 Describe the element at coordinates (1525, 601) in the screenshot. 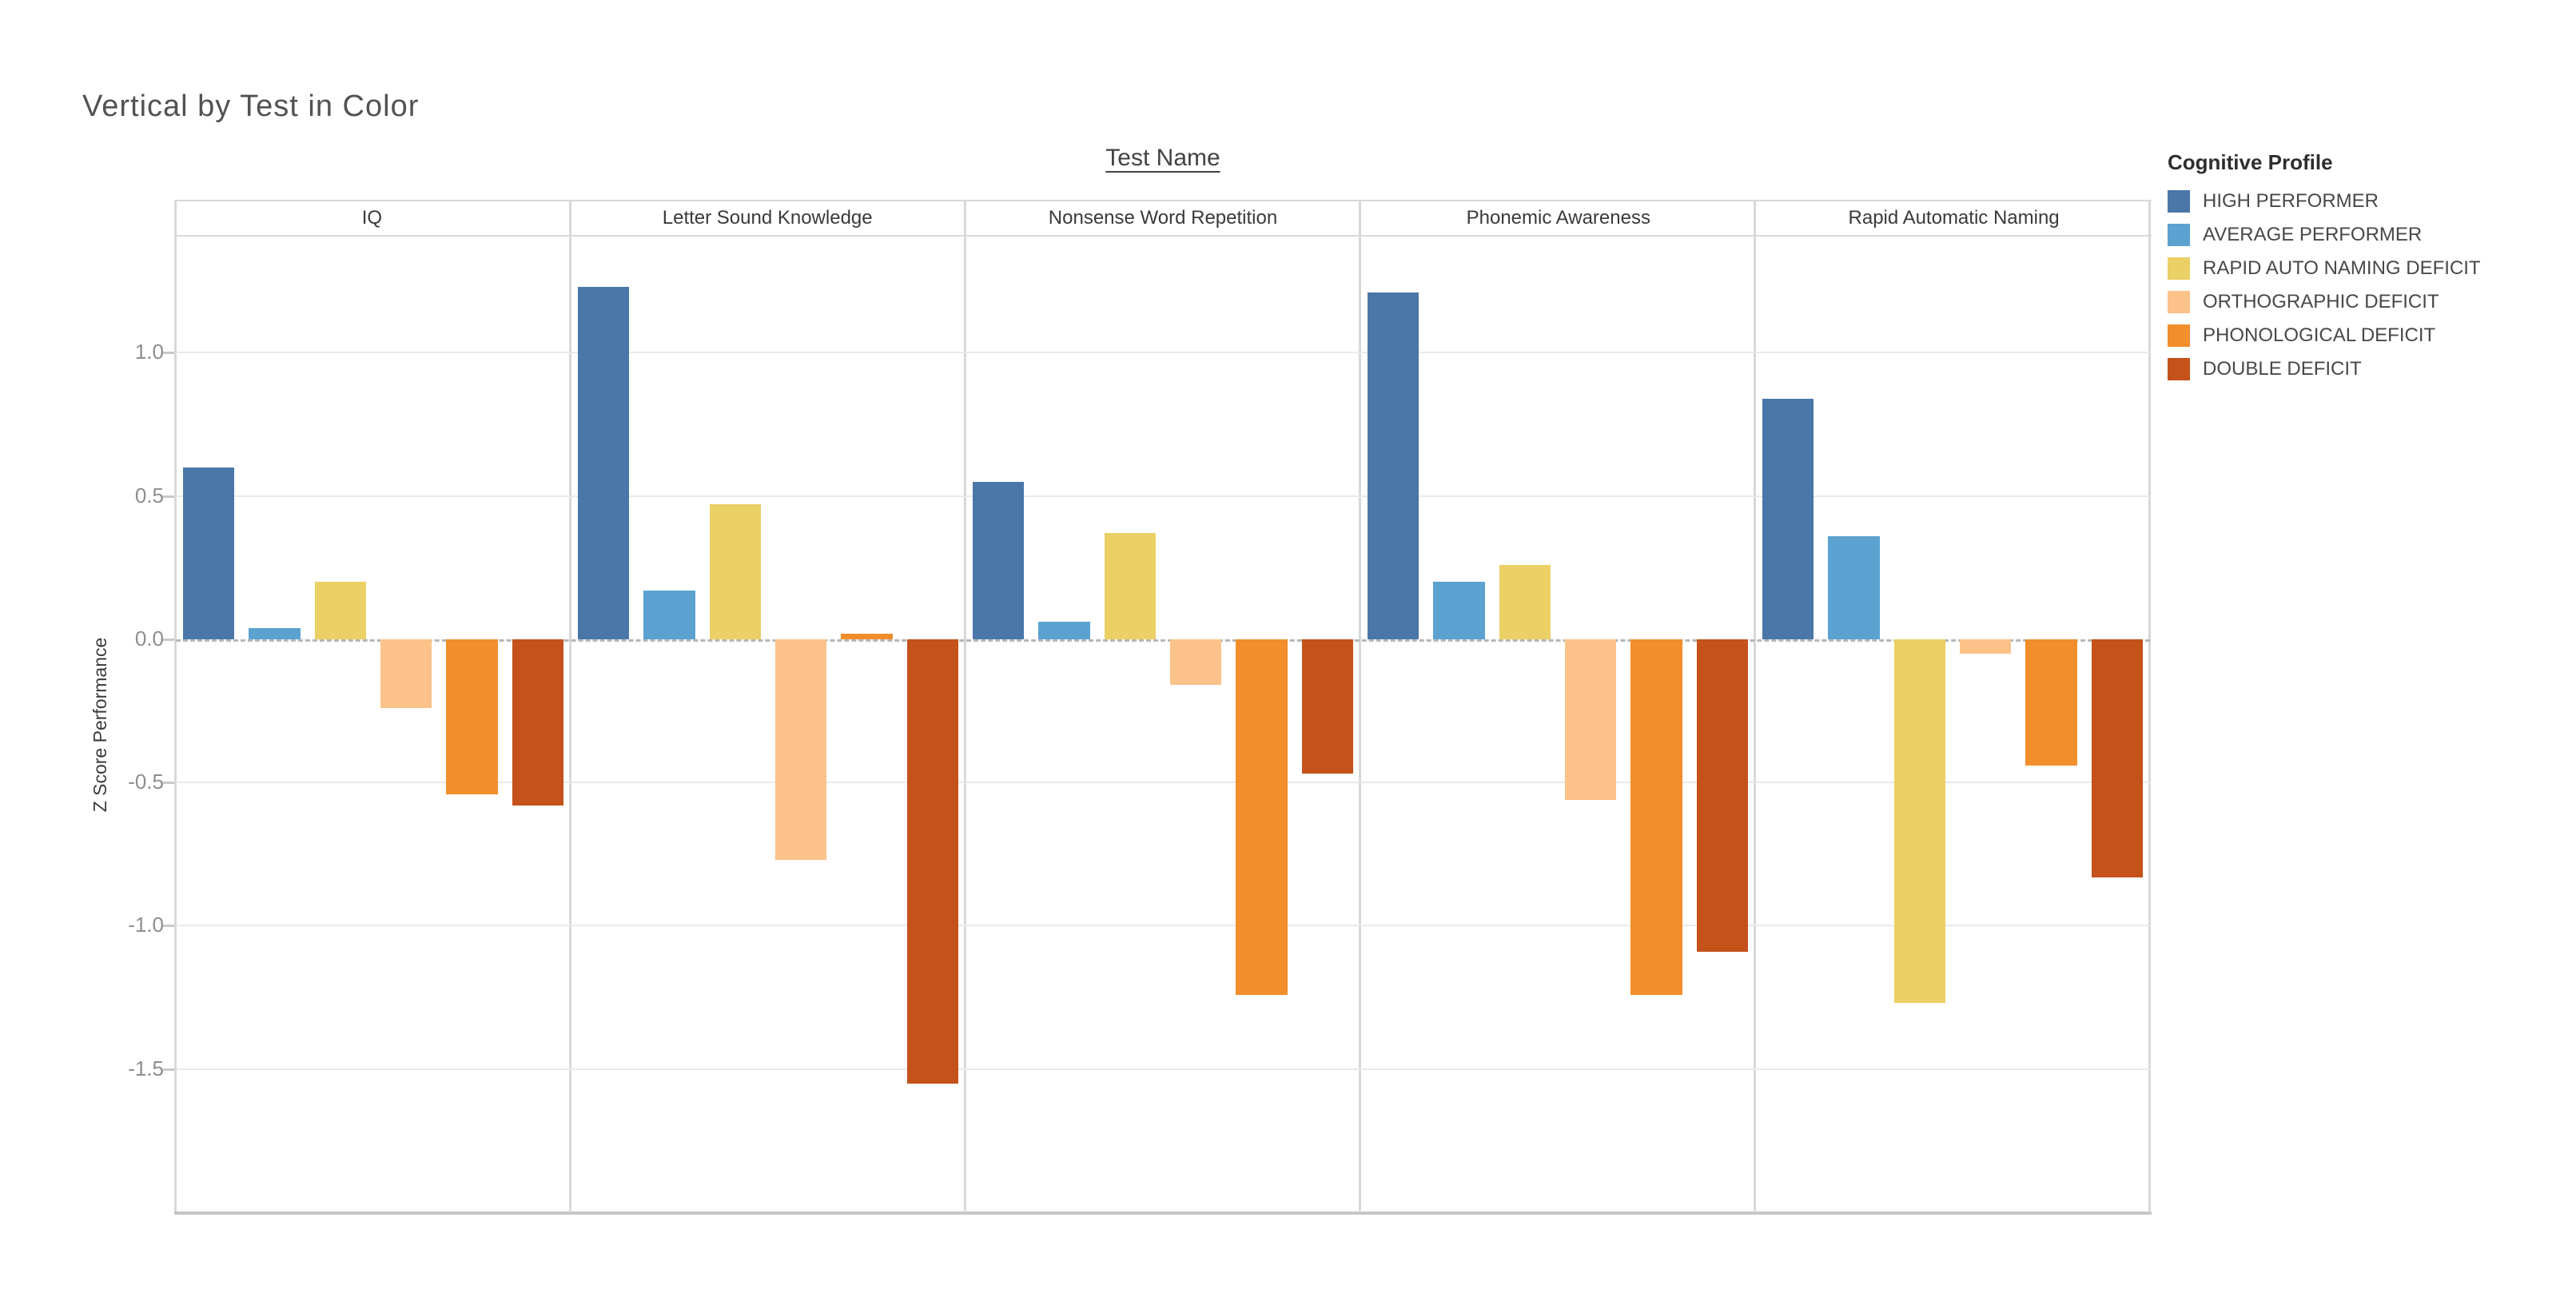

I see `bar-phonemic-awareness-rapid-auto-naming-deficit` at that location.